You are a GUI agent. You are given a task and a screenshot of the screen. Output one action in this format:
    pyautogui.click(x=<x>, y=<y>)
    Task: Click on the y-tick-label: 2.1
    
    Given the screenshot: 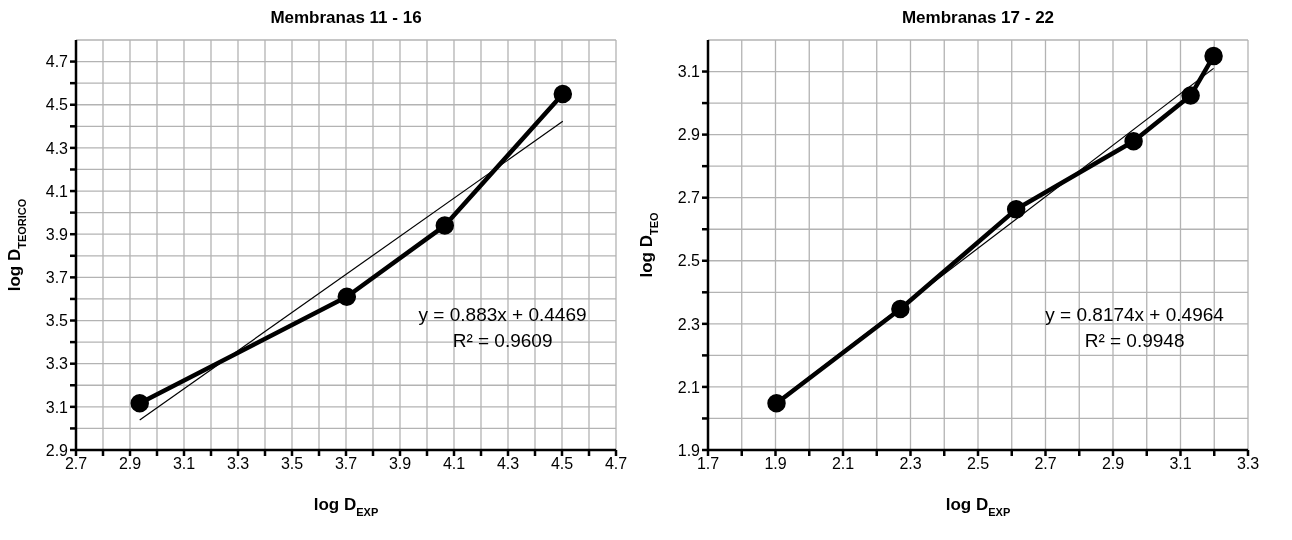 What is the action you would take?
    pyautogui.click(x=689, y=387)
    